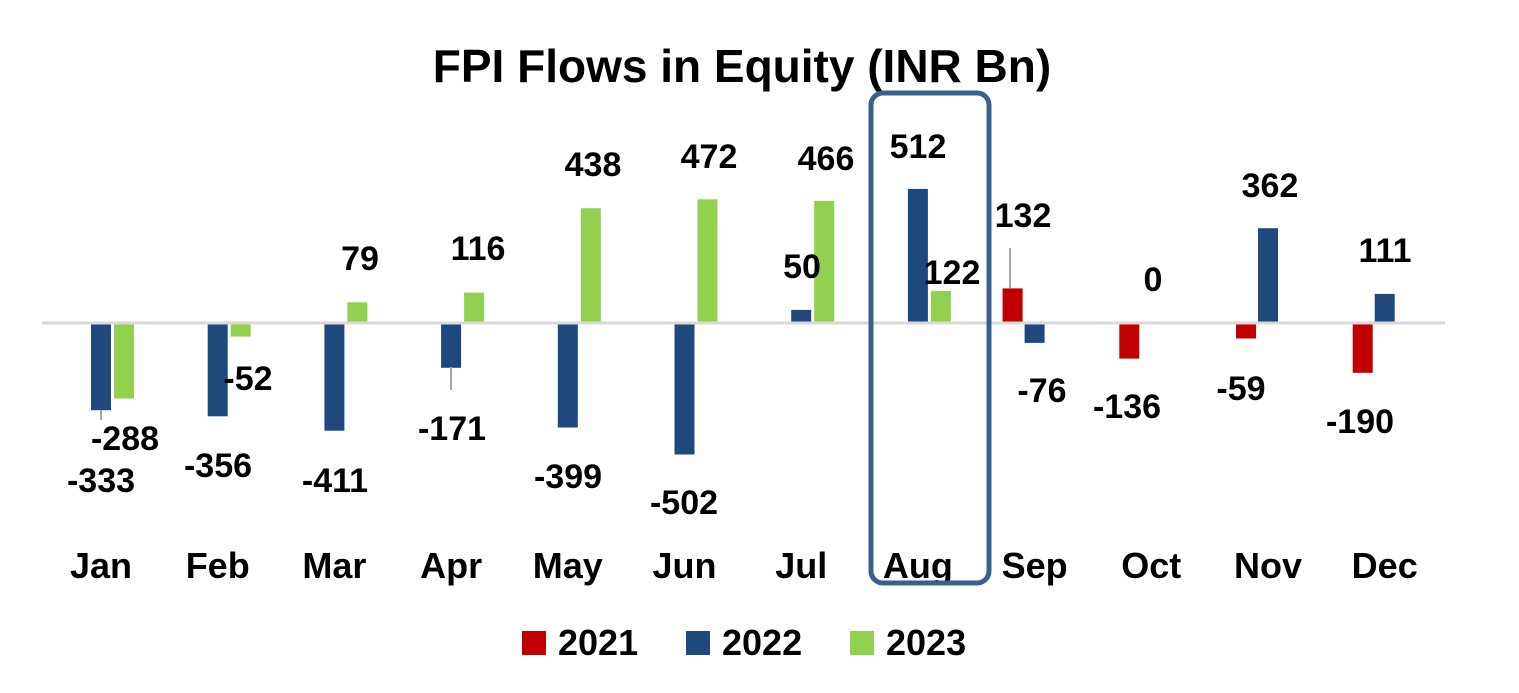 This screenshot has width=1519, height=693. I want to click on x-tick-feb: Feb, so click(218, 565).